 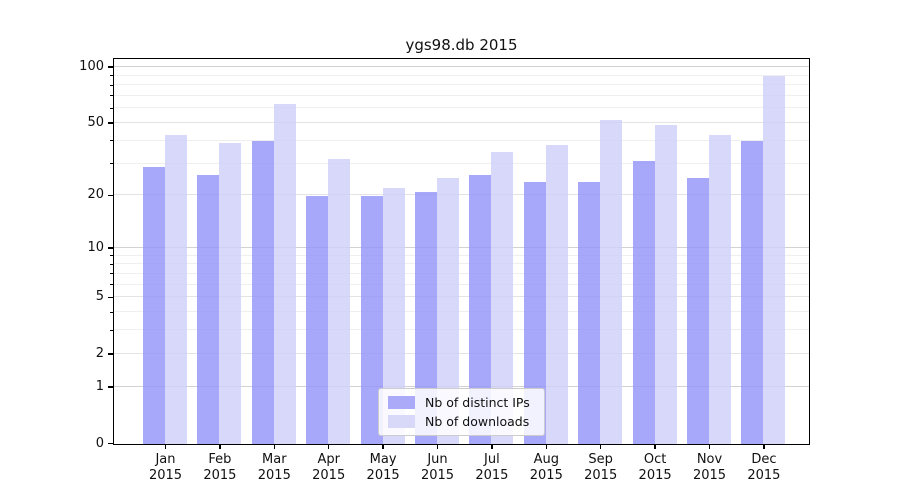 What do you see at coordinates (317, 319) in the screenshot?
I see `bar-nb-of-distinct-ips-apr-2015` at bounding box center [317, 319].